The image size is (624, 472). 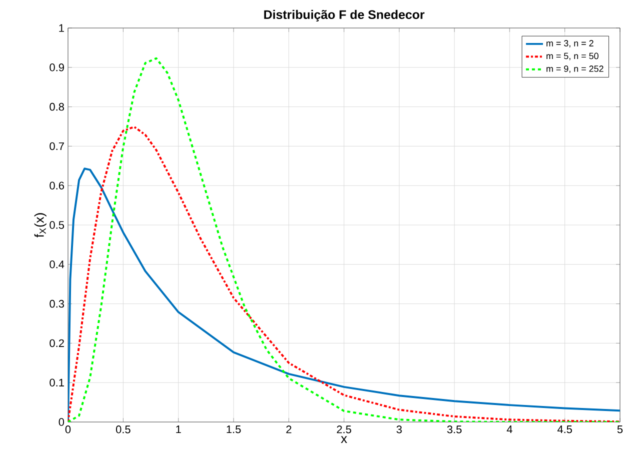 I want to click on chart-title: Distribuição F de Snedecor, so click(x=344, y=16).